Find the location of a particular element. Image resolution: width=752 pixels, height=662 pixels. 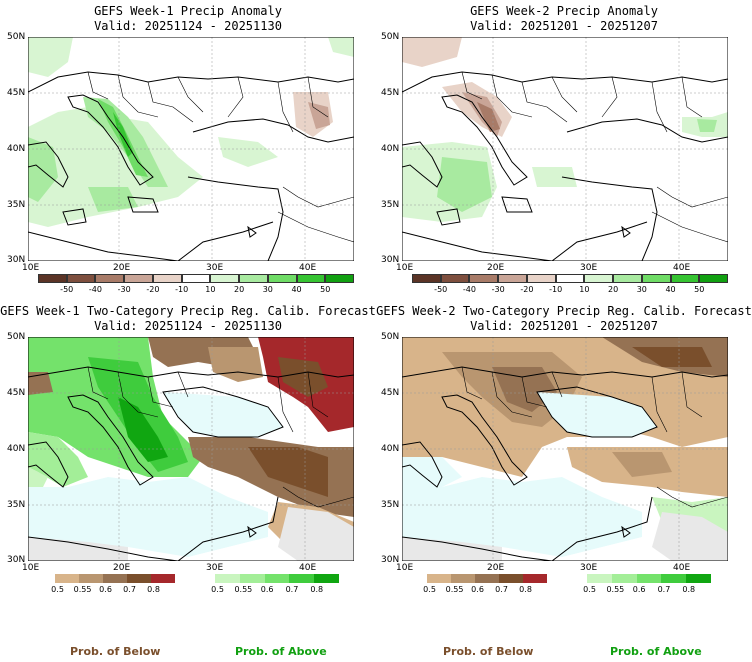

colorbar-label: 40 is located at coordinates (670, 289).